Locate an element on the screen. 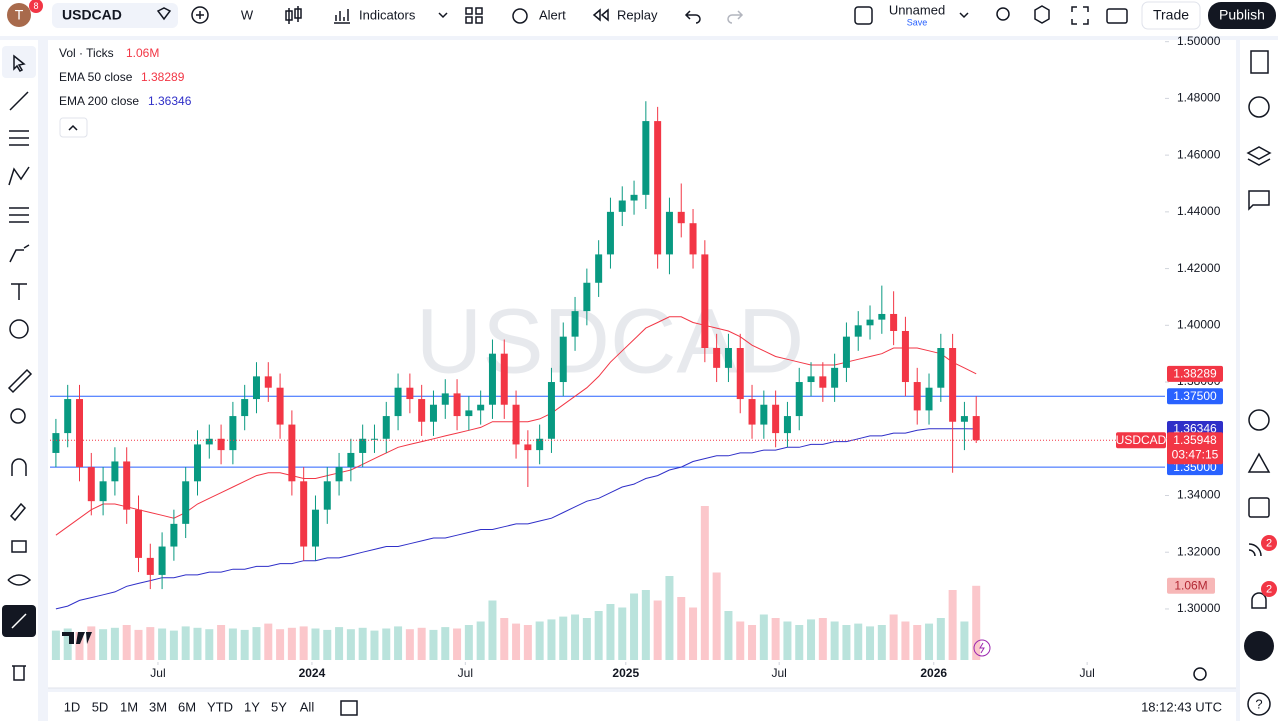 This screenshot has width=1278, height=721. range-button: 1M is located at coordinates (129, 706).